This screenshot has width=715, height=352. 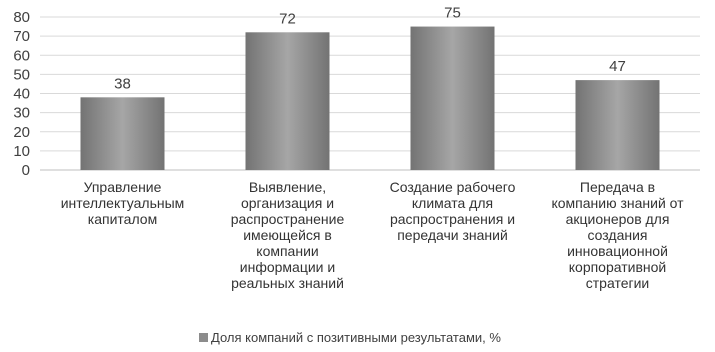 I want to click on y-tick-label: 20, so click(x=21, y=132).